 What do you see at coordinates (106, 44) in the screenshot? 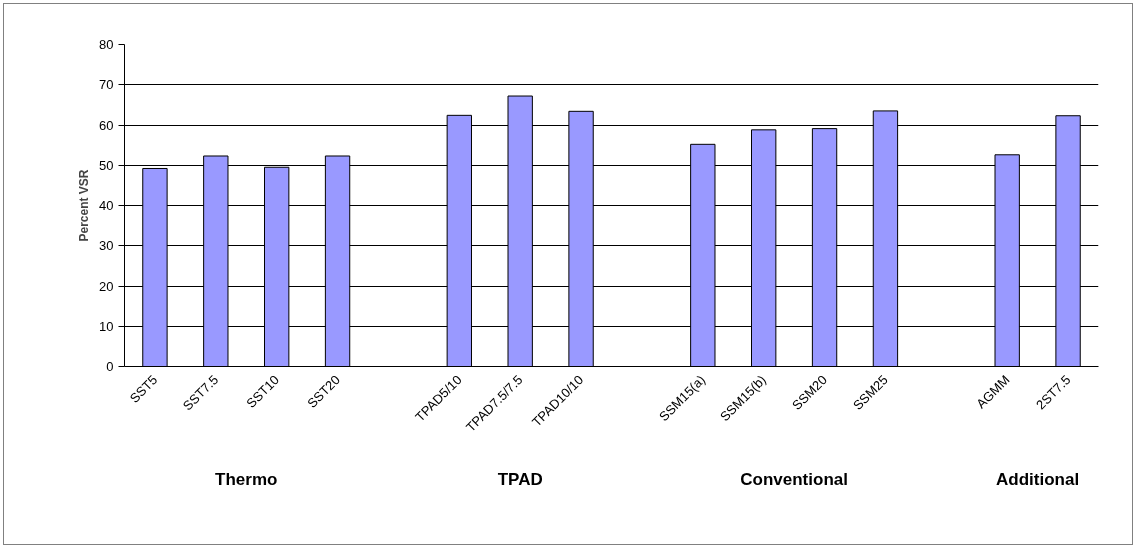
I see `y-tick-label: 80` at bounding box center [106, 44].